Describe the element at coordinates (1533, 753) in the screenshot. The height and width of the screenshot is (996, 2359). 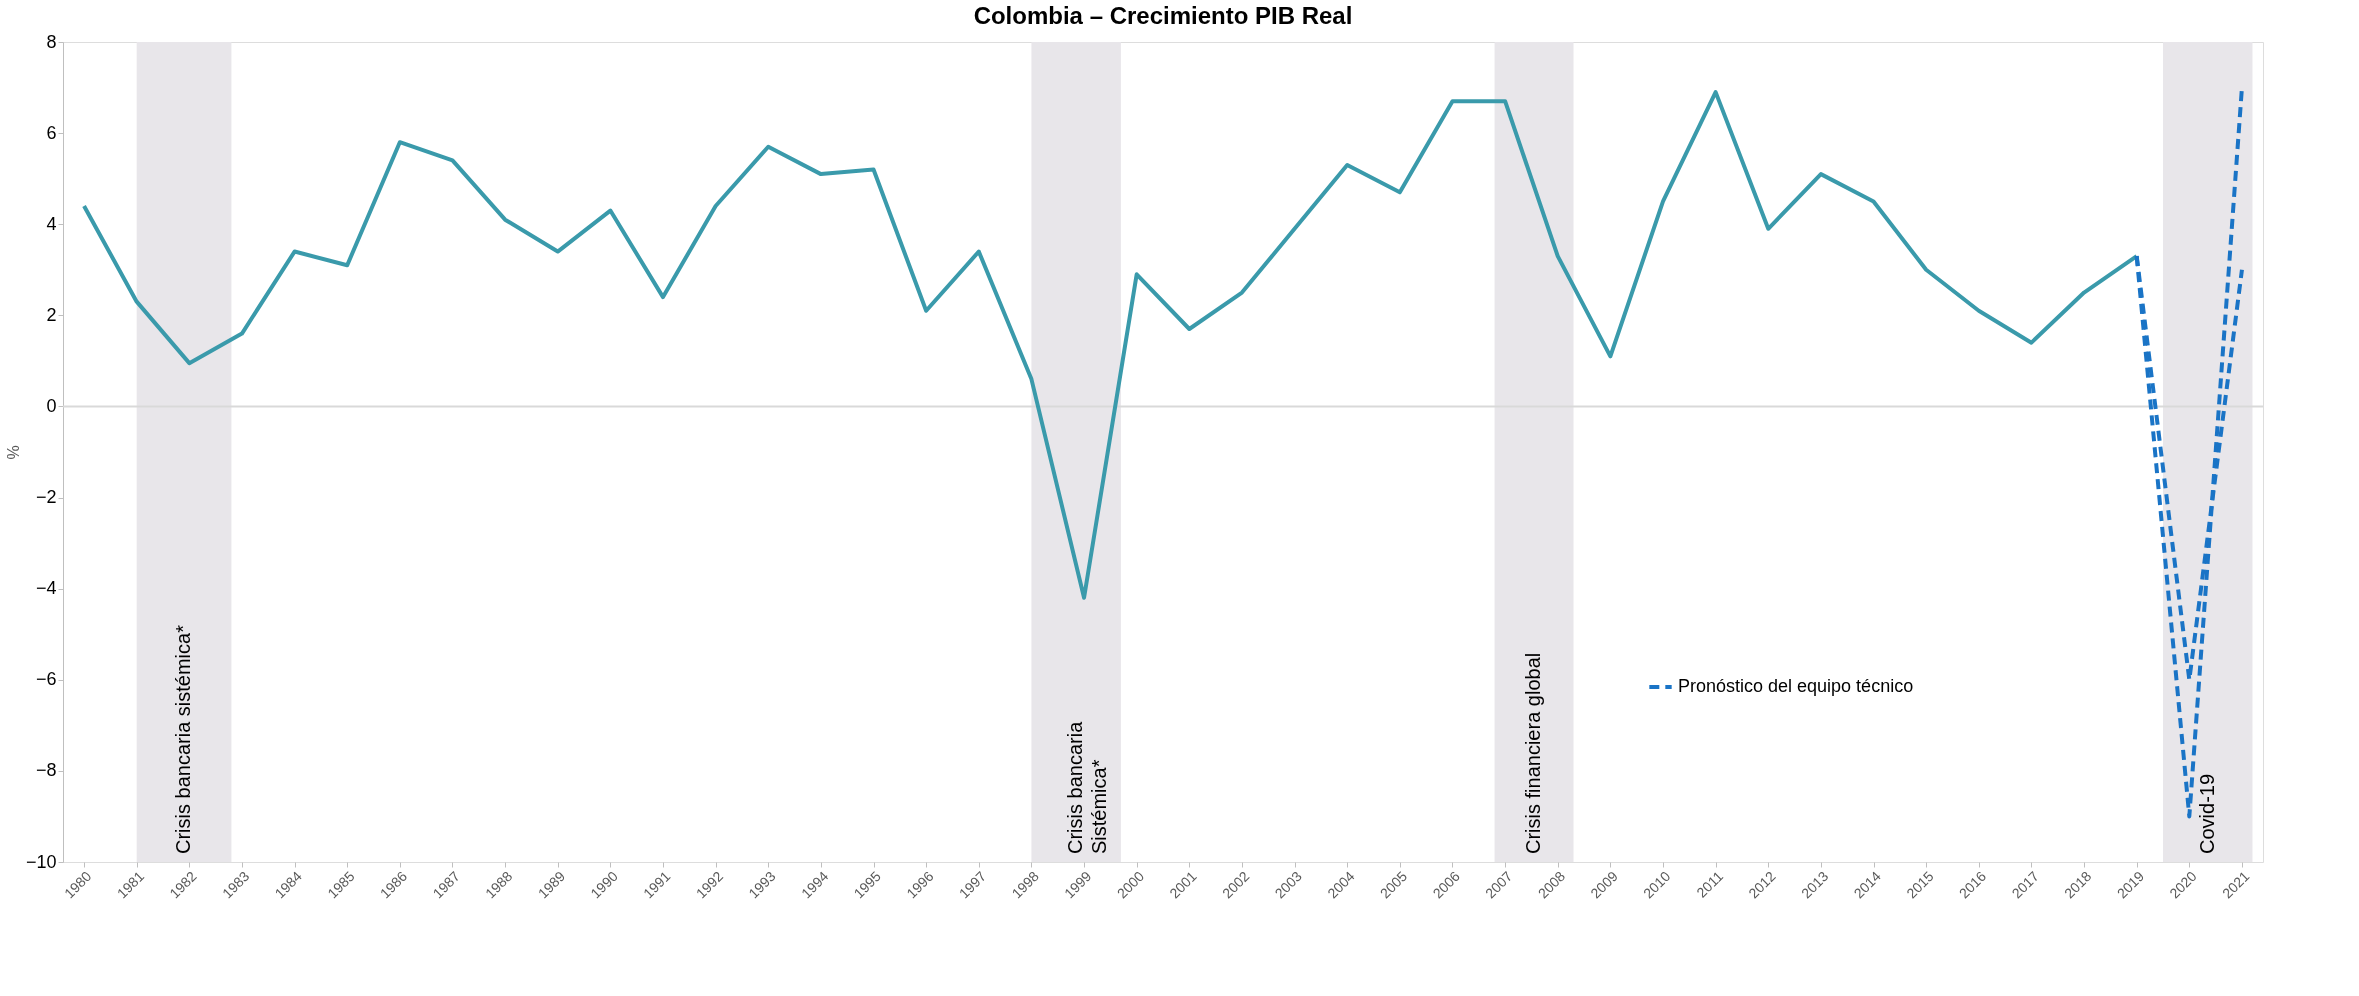
I see `band-label: Crisis financiera global` at that location.